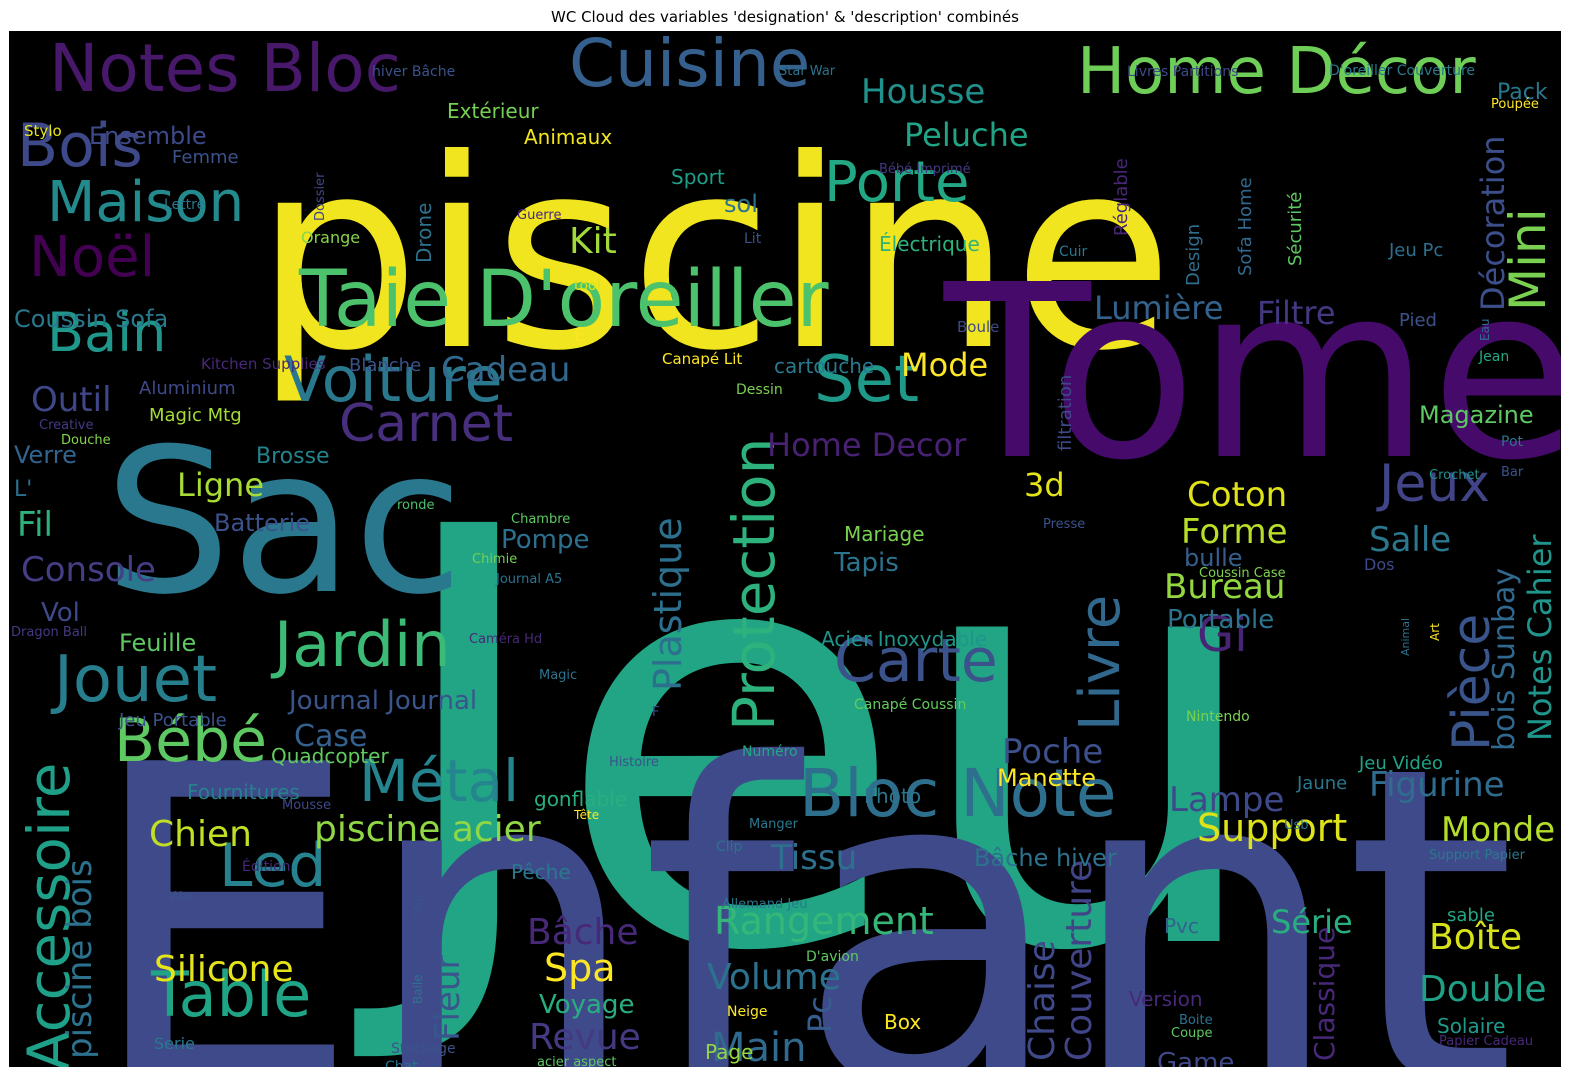 The width and height of the screenshot is (1570, 1076). What do you see at coordinates (593, 241) in the screenshot?
I see `word-kit: Kit` at bounding box center [593, 241].